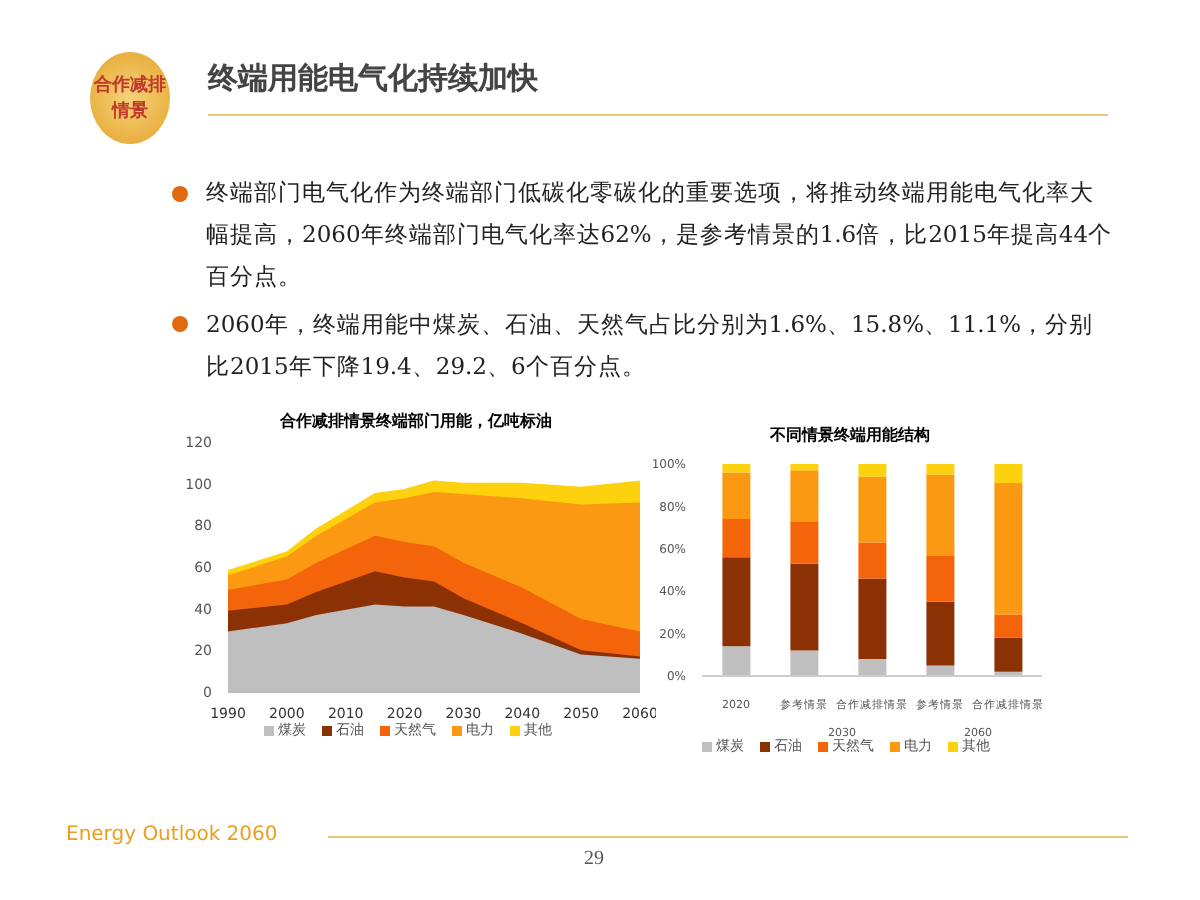 This screenshot has width=1200, height=900. What do you see at coordinates (130, 100) in the screenshot?
I see `text: 合作减排情景` at bounding box center [130, 100].